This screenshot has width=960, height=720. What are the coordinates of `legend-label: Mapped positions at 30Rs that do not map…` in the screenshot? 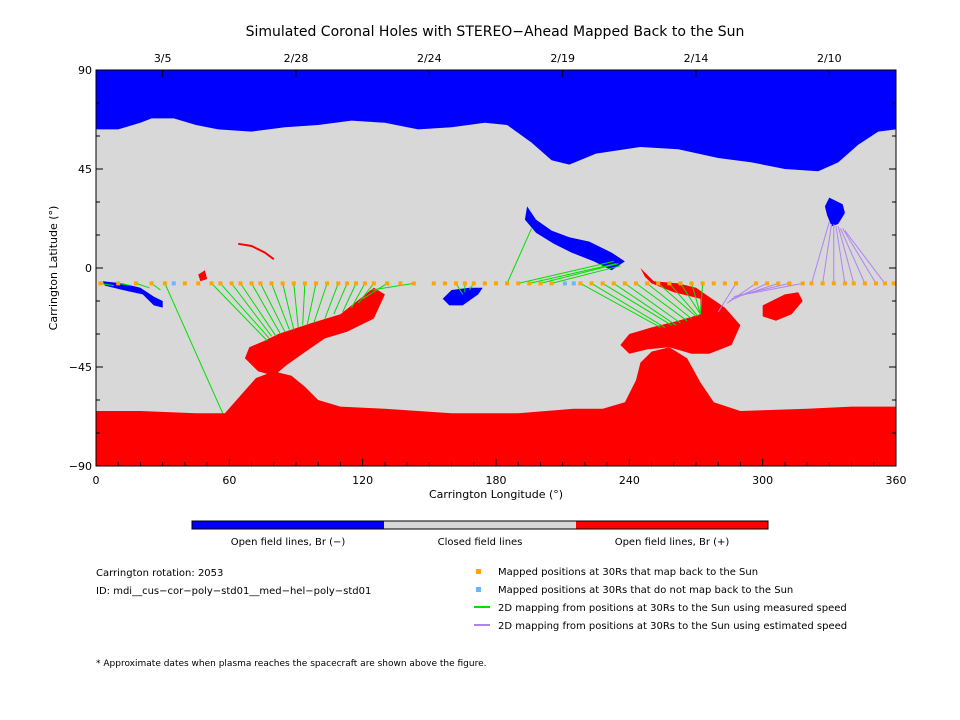 It's located at (645, 590).